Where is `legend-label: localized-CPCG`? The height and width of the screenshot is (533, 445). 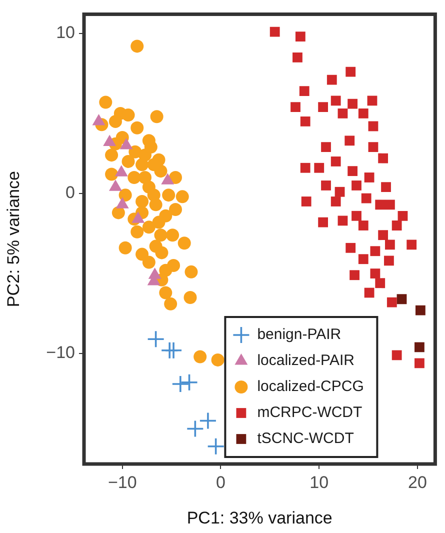
legend-label: localized-CPCG is located at coordinates (310, 387).